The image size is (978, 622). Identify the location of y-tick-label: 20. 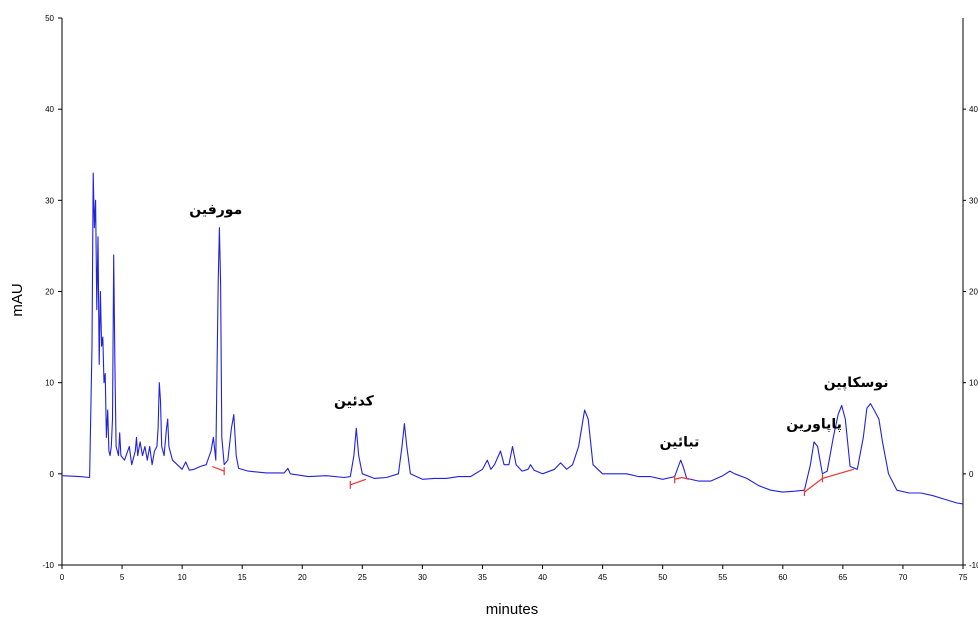
(49, 292).